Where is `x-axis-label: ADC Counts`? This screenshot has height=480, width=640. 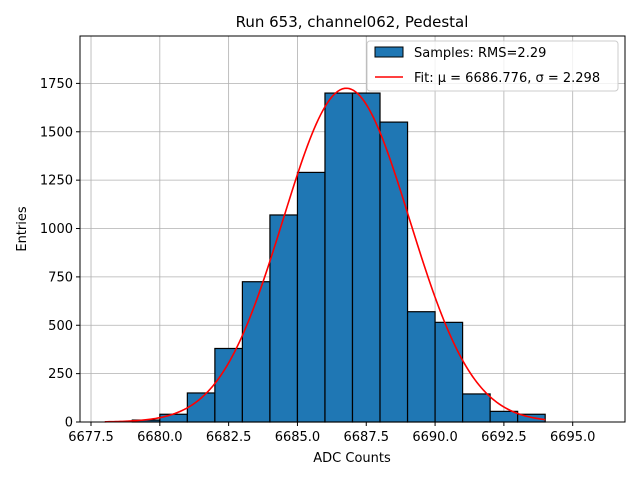 x-axis-label: ADC Counts is located at coordinates (352, 458).